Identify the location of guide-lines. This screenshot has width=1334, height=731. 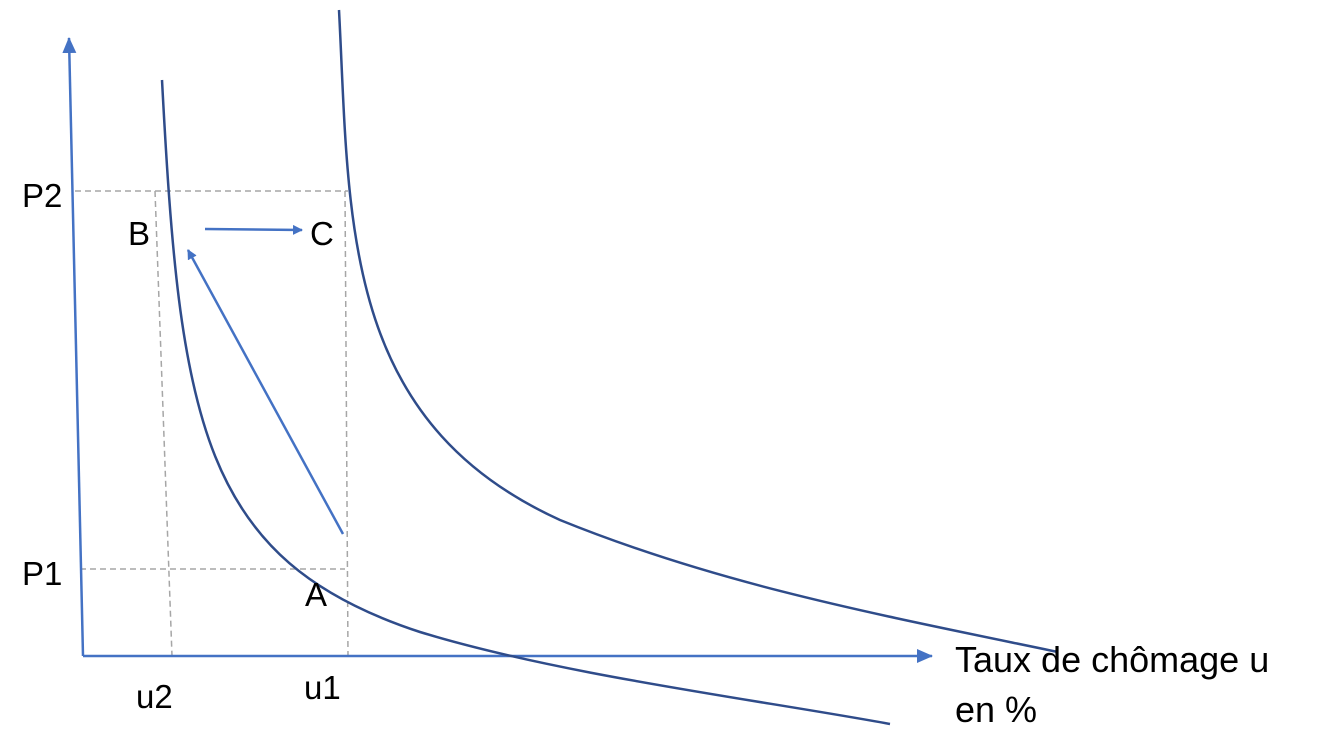
(212, 423).